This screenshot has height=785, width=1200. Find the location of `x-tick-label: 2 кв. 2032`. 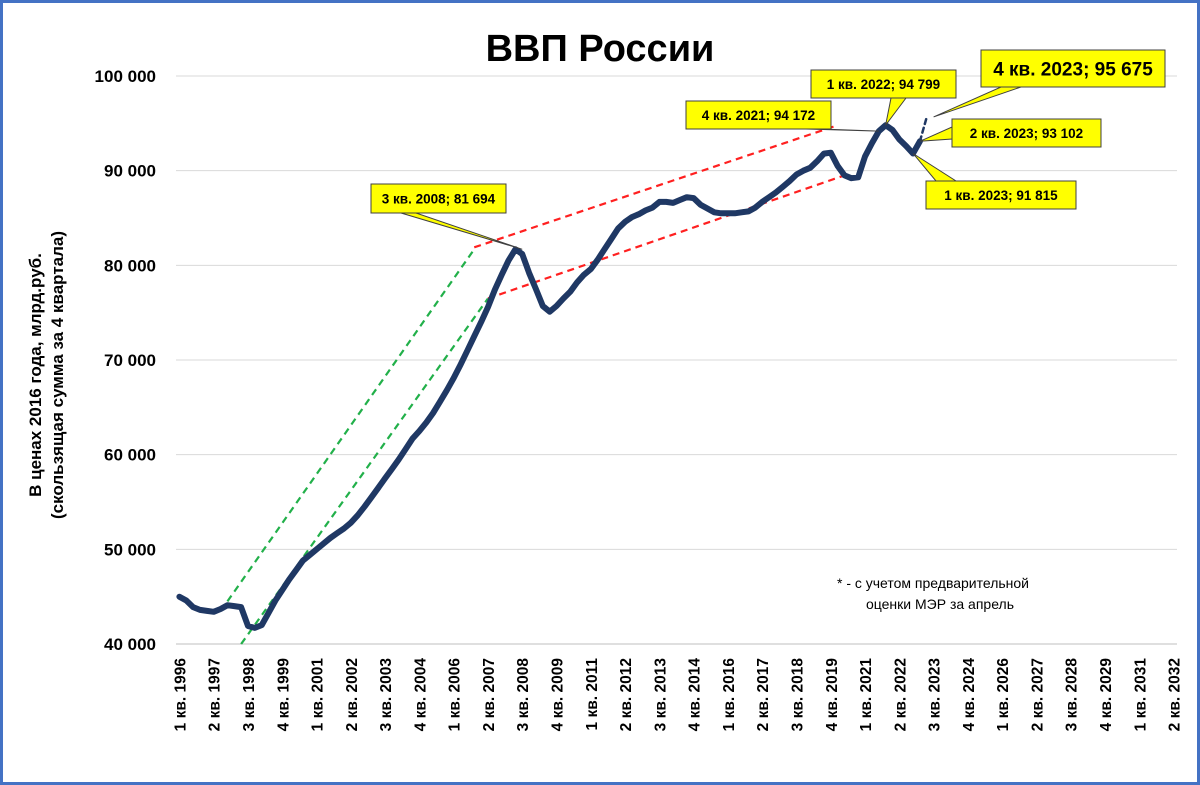

x-tick-label: 2 кв. 2032 is located at coordinates (1175, 694).